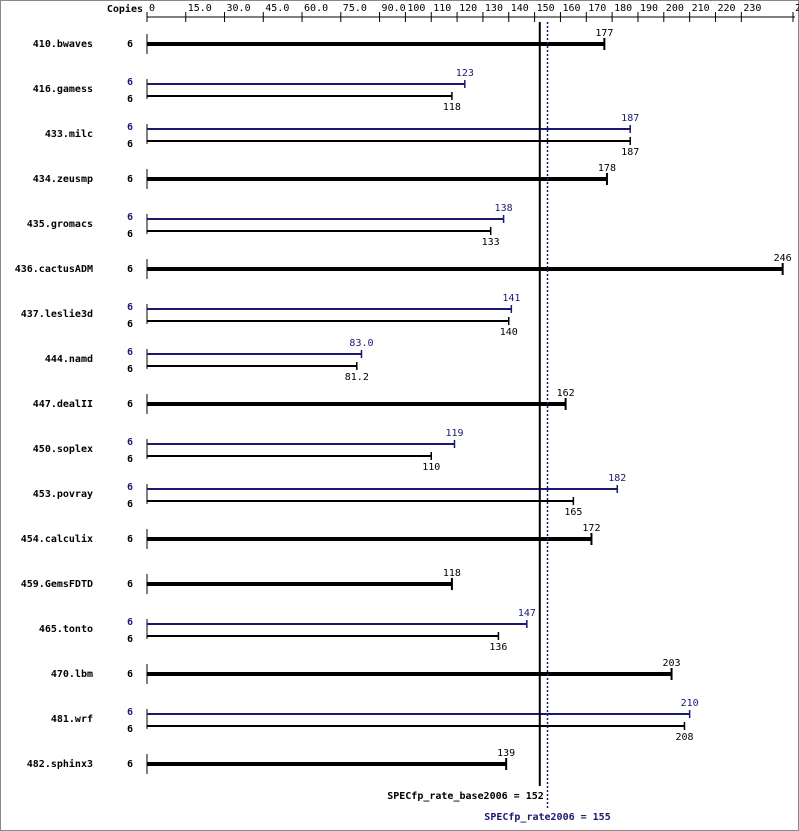 The image size is (799, 831). I want to click on benchmark-label: 447.dealII, so click(63, 404).